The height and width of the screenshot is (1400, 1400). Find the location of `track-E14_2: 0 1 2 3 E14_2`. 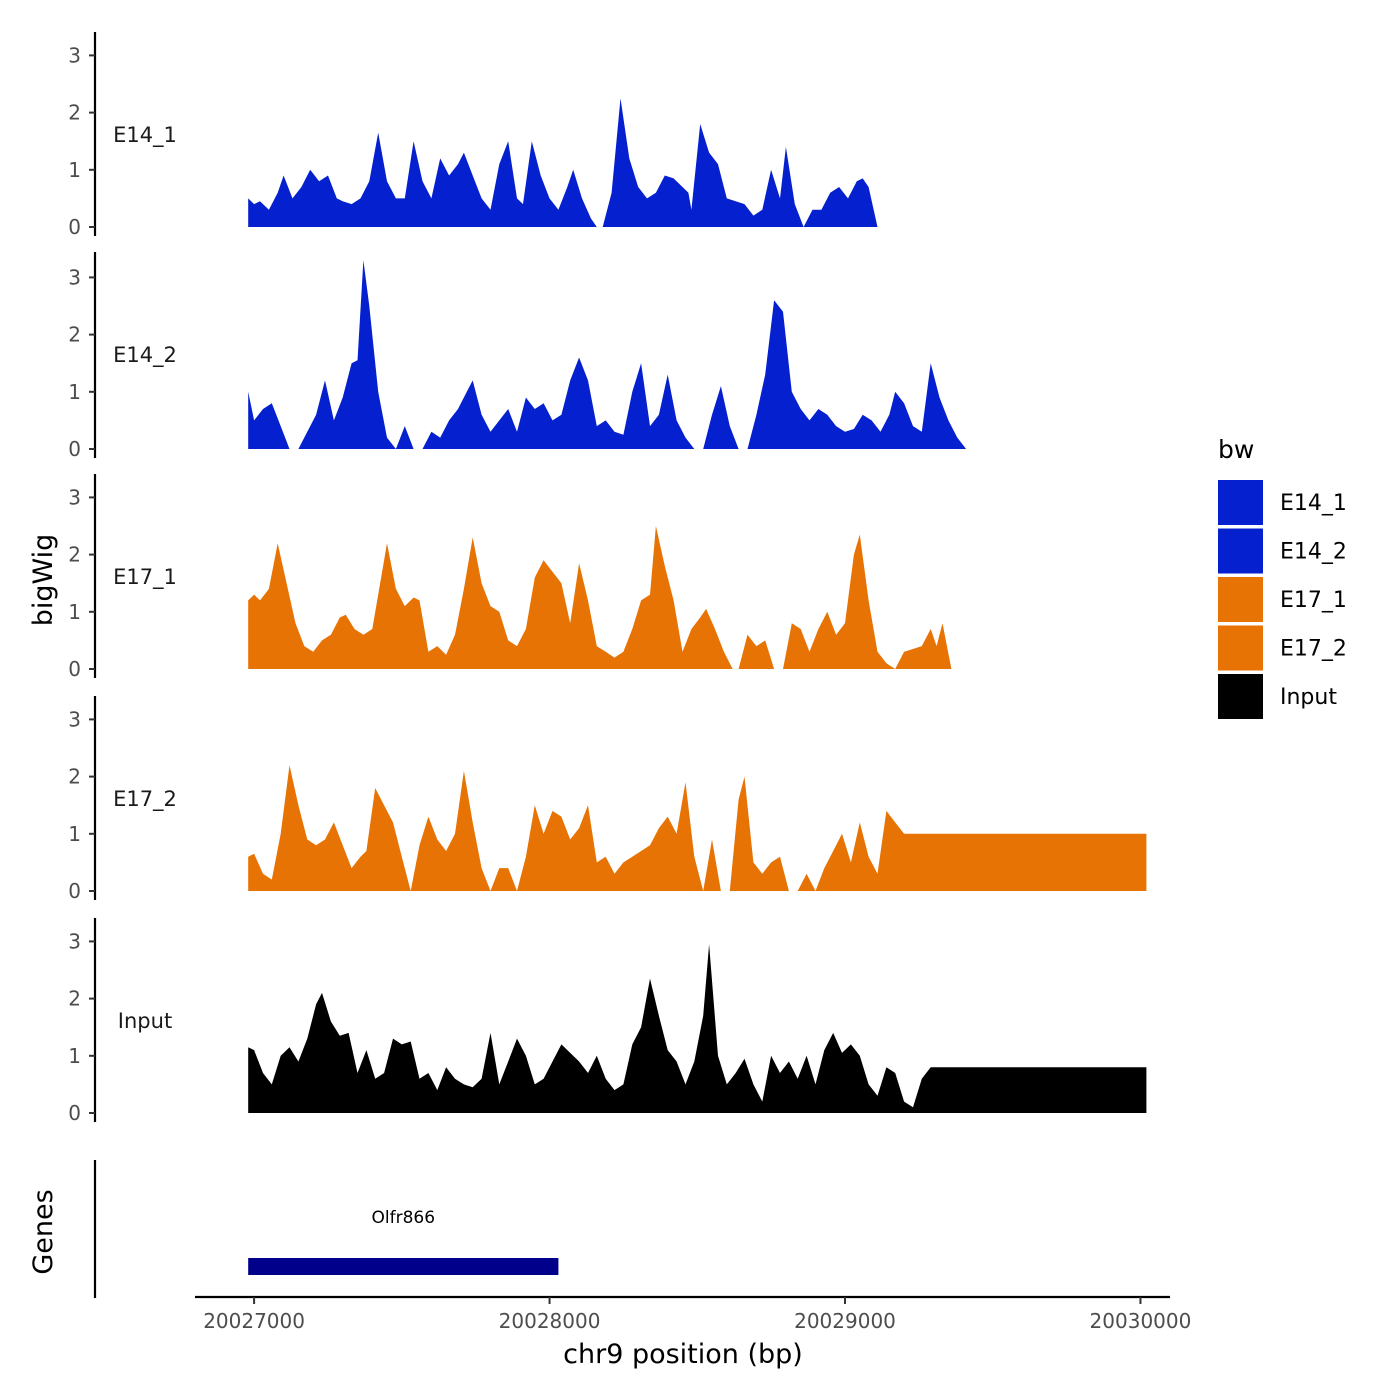

track-E14_2: 0 1 2 3 E14_2 is located at coordinates (607, 356).